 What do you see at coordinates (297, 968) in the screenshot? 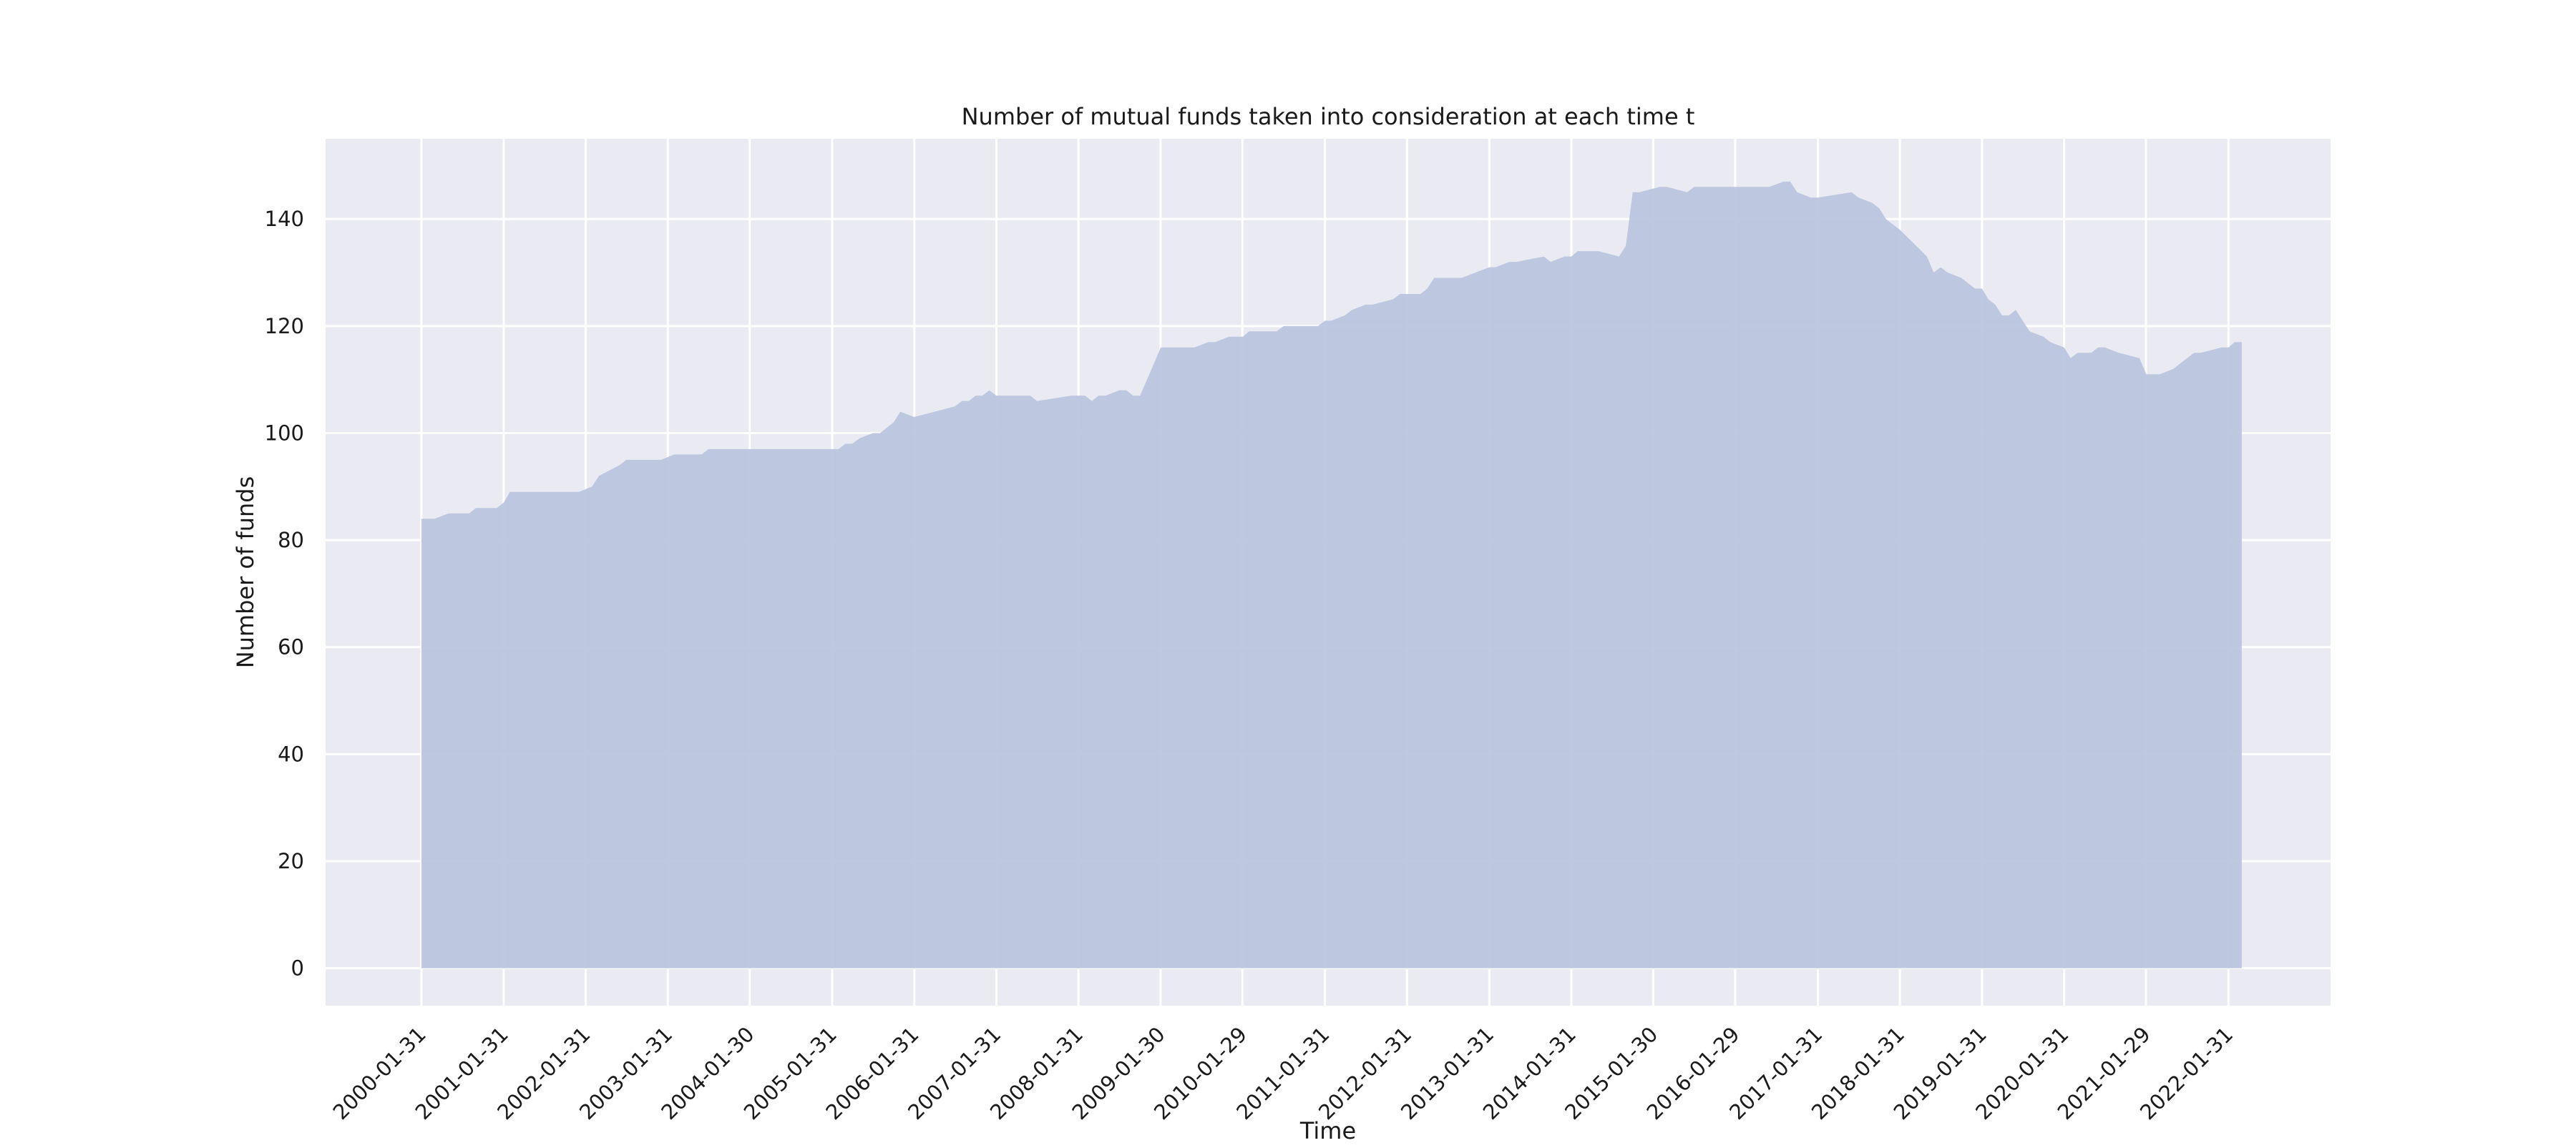
I see `y-tick-label: 0` at bounding box center [297, 968].